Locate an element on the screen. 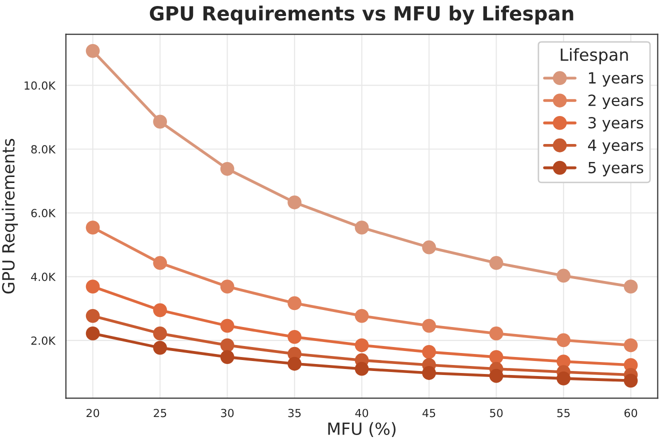 Image resolution: width=659 pixels, height=440 pixels. x-tick-label: 40 is located at coordinates (361, 413).